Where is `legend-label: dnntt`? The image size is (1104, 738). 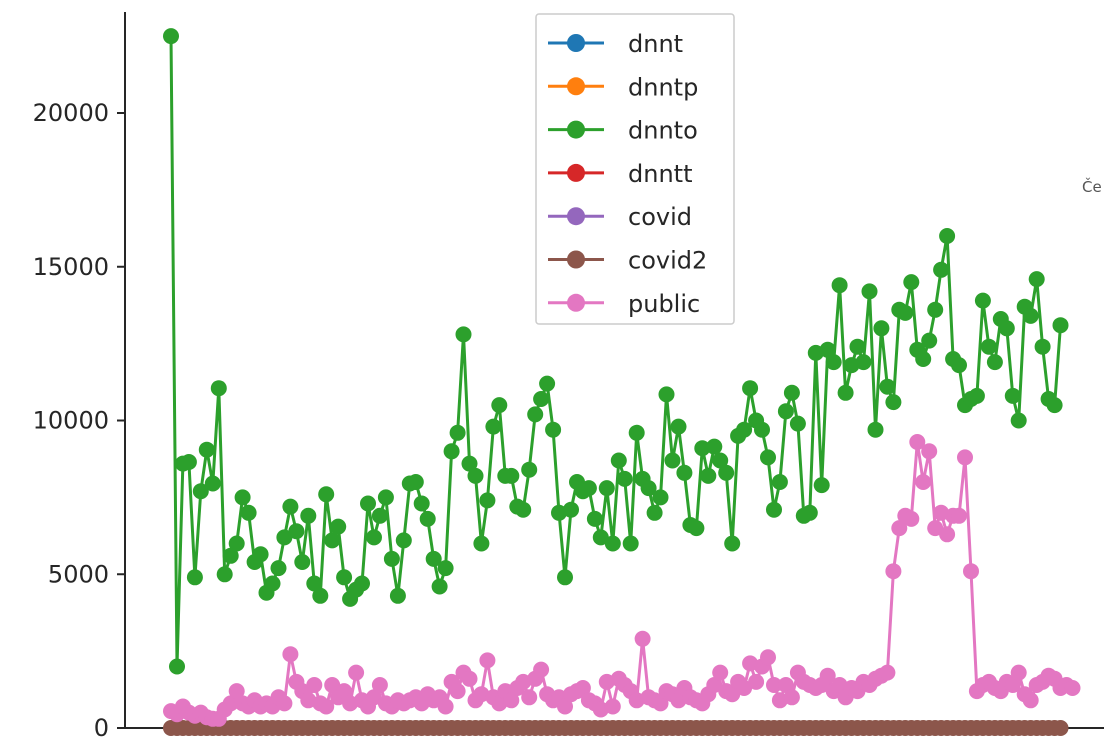 legend-label: dnntt is located at coordinates (660, 174).